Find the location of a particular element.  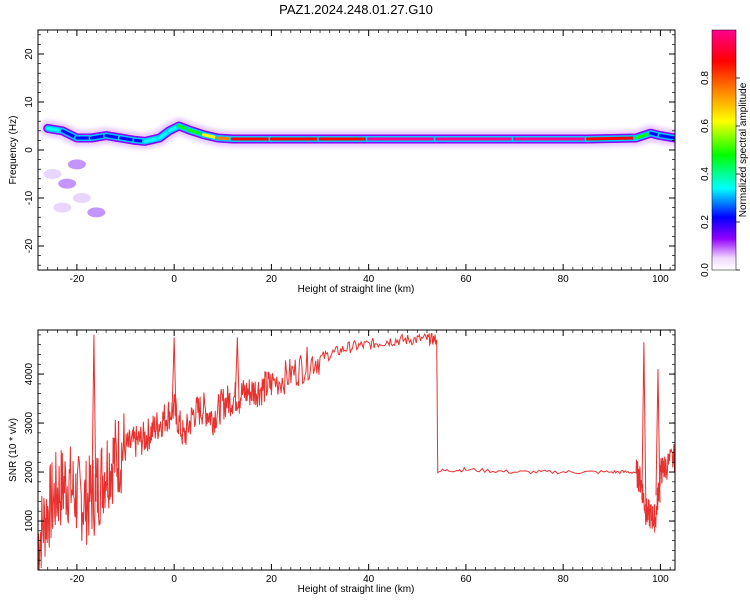

spectrogram-xtick-label: 40 is located at coordinates (369, 279).